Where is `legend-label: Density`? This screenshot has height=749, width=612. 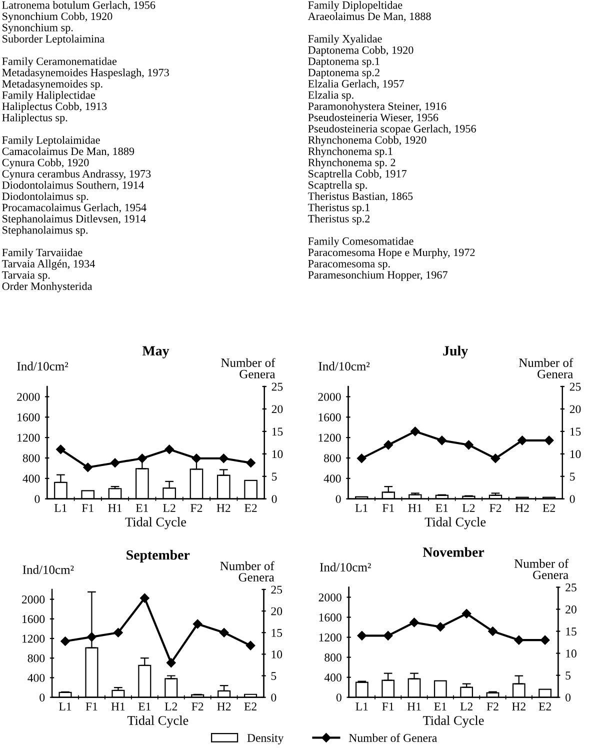
legend-label: Density is located at coordinates (265, 739).